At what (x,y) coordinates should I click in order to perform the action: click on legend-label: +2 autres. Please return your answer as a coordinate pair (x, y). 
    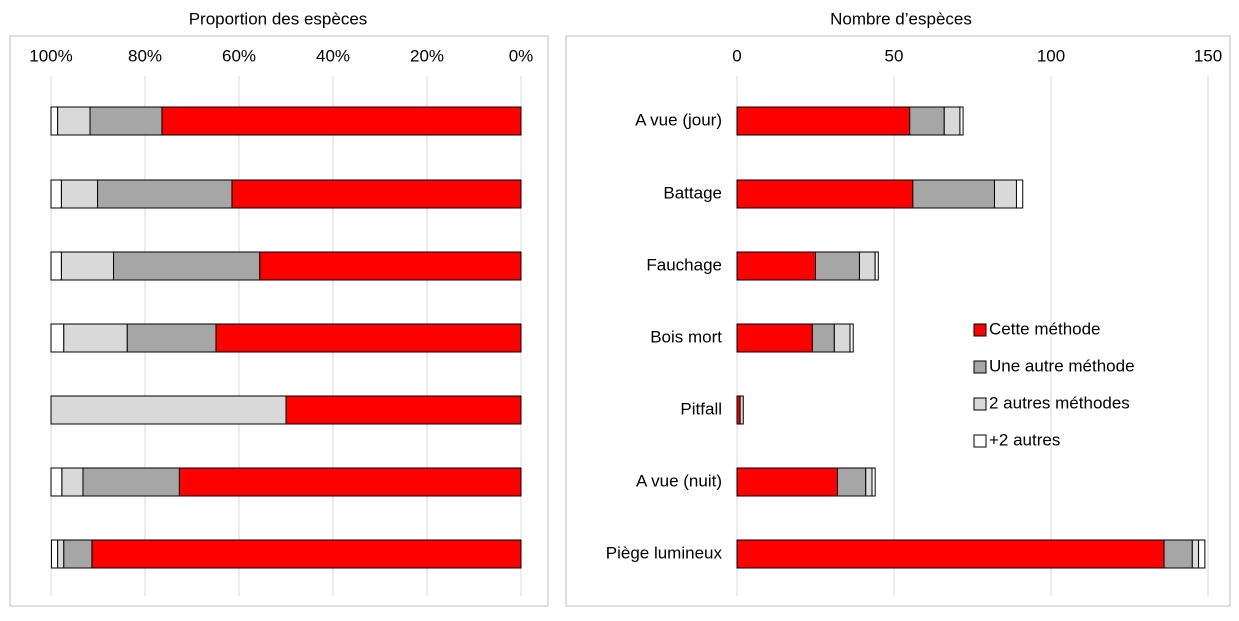
    Looking at the image, I should click on (1024, 439).